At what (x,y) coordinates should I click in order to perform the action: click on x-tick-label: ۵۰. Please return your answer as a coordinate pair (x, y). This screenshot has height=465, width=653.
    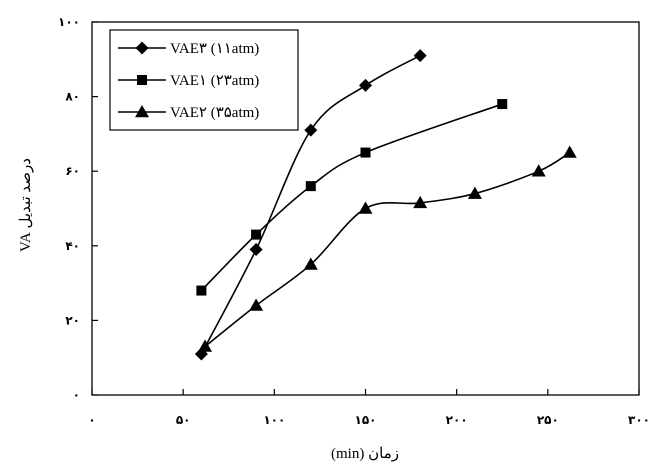
    Looking at the image, I should click on (183, 420).